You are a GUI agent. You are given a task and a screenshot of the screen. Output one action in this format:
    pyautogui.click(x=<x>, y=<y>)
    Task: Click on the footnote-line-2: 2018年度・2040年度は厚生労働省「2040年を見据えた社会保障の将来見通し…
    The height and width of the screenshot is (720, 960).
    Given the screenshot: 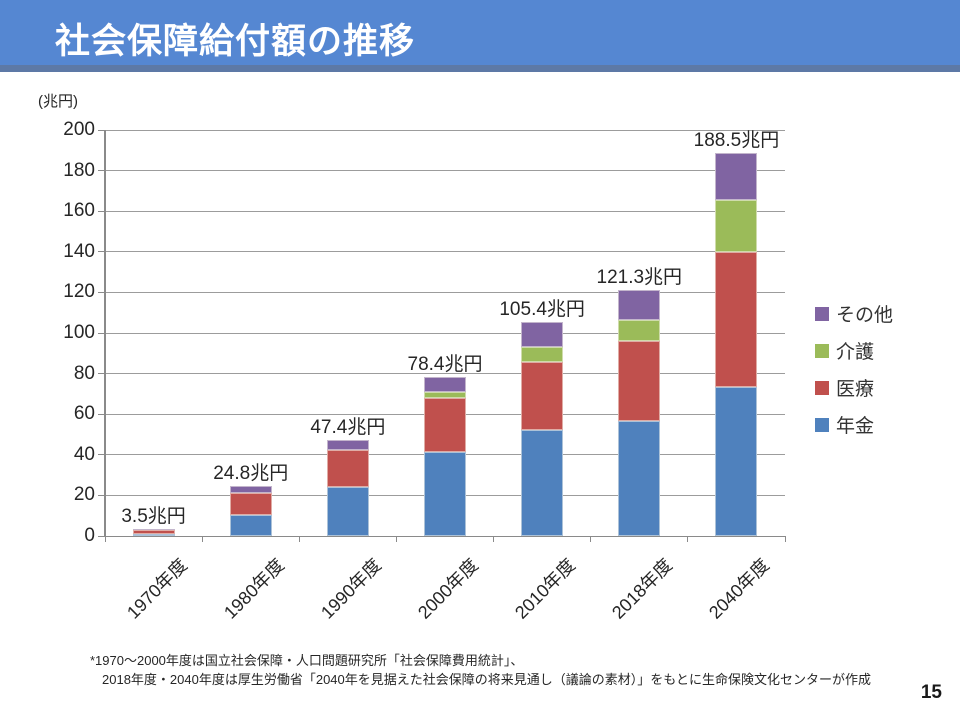 What is the action you would take?
    pyautogui.click(x=487, y=679)
    